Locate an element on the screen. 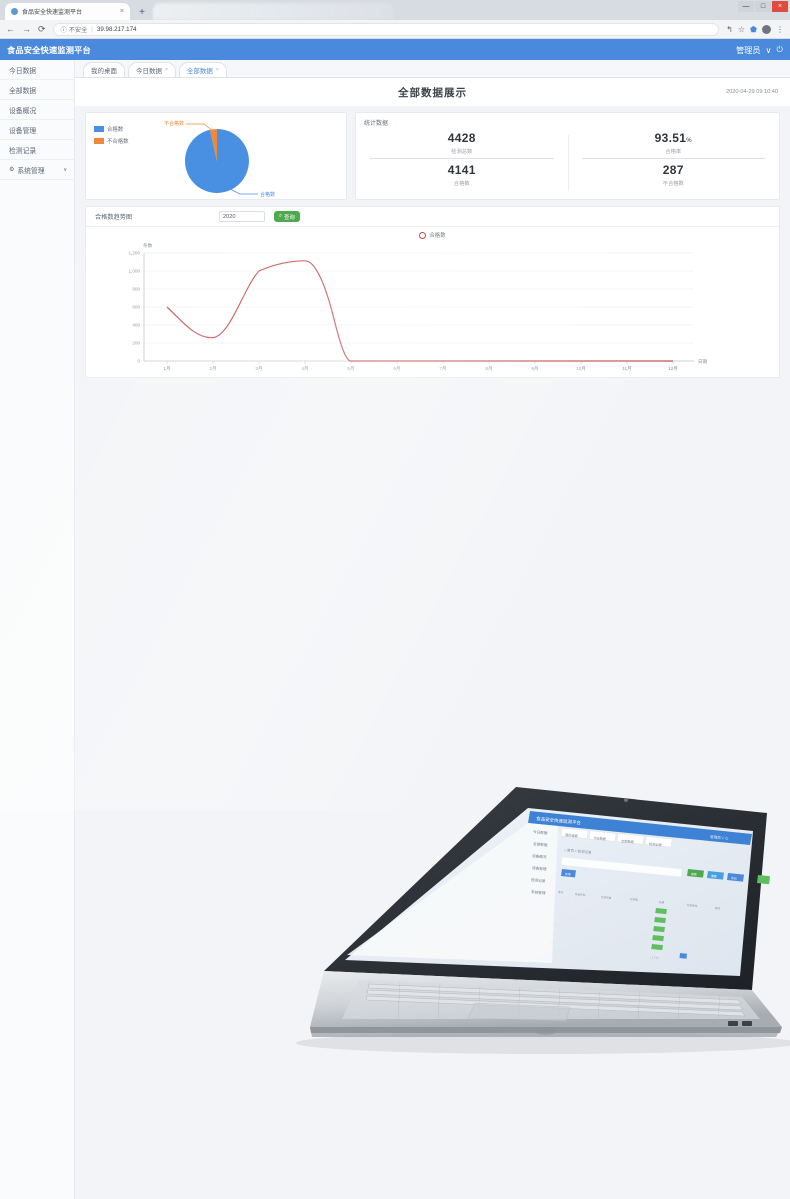  back-icon: ← is located at coordinates (10, 29).